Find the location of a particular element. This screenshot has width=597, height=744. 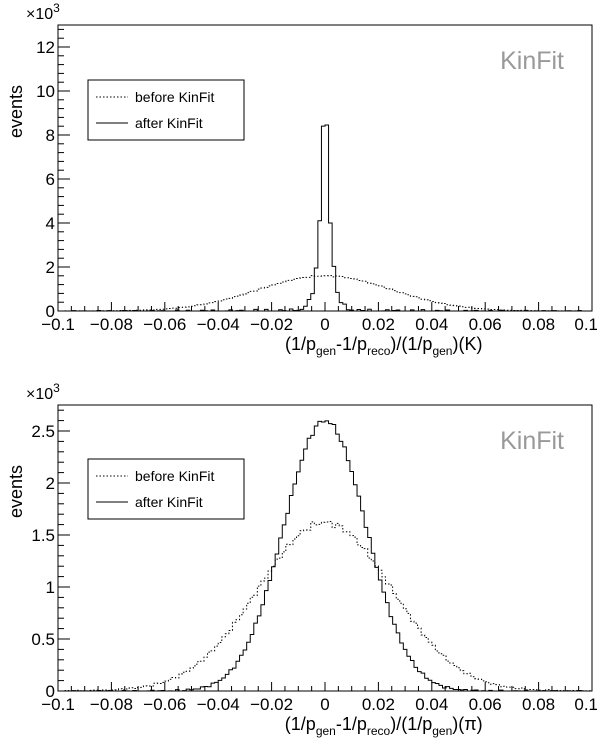

y-axis: 0 0.5 1 1.5 2 2.5 is located at coordinates (50, 555).